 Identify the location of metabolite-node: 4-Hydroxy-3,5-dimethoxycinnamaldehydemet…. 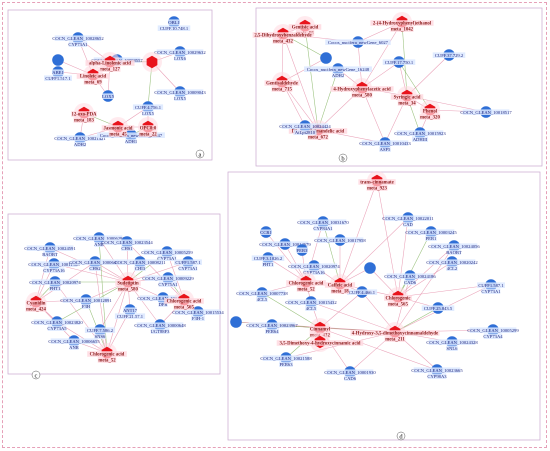
(395, 332).